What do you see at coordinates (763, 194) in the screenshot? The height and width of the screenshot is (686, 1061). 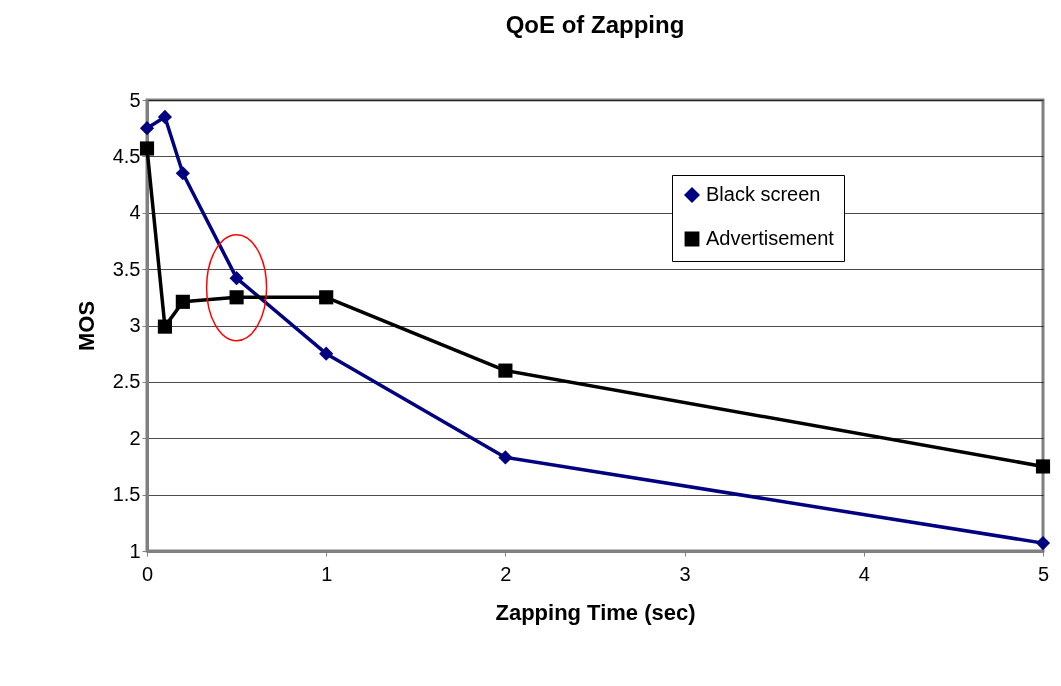 I see `legend-label: Black screen` at bounding box center [763, 194].